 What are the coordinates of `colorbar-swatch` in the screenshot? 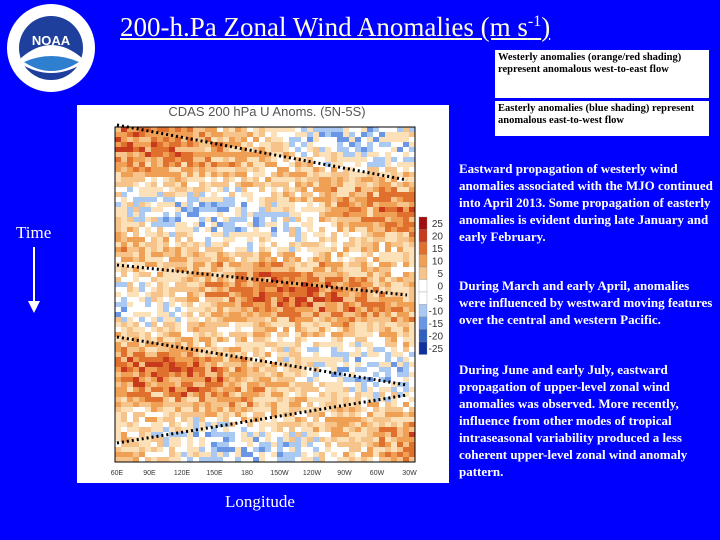 It's located at (423, 261).